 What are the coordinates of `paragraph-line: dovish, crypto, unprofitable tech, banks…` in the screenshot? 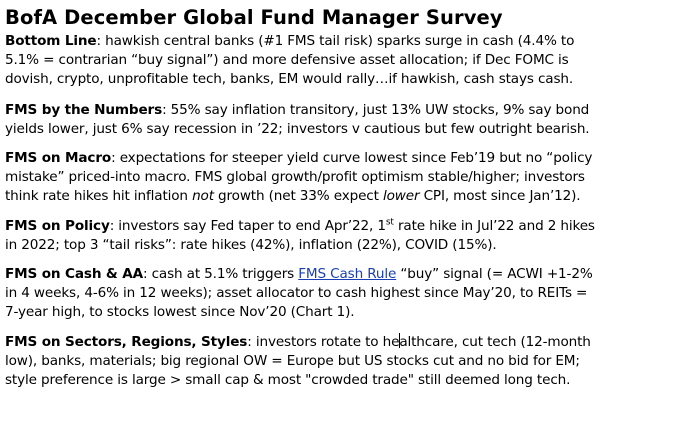 It's located at (289, 79).